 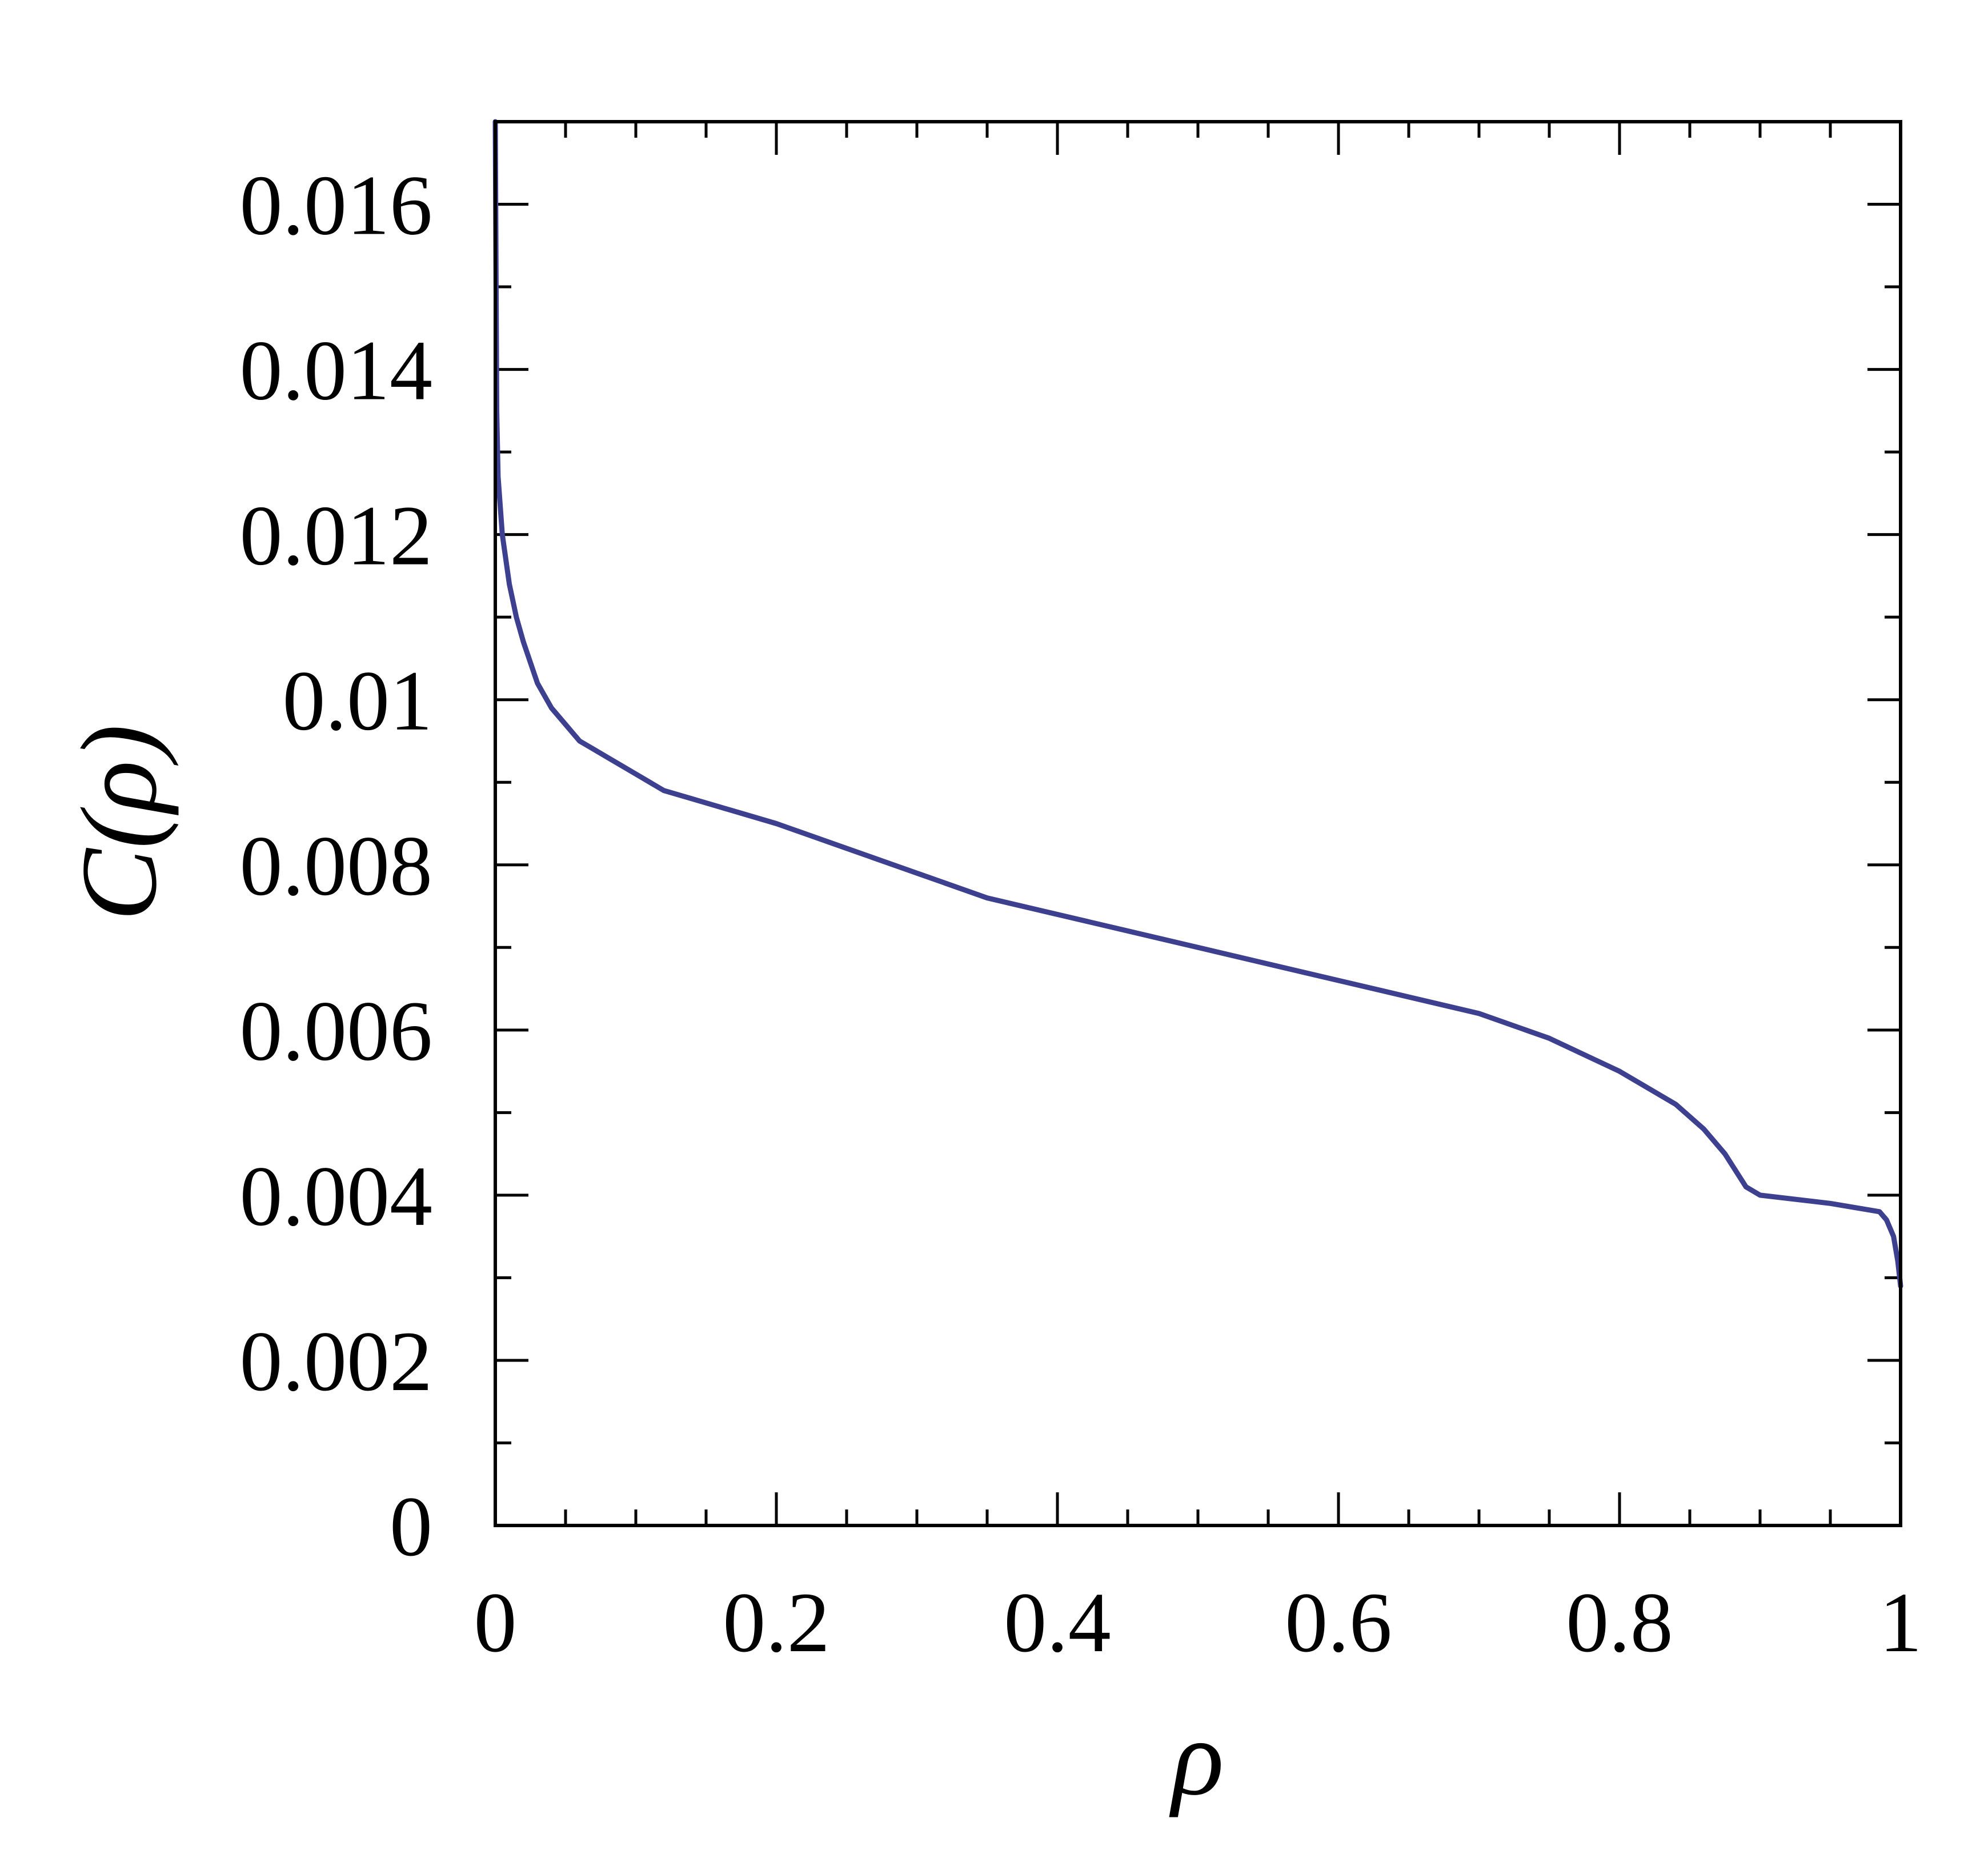 What do you see at coordinates (1900, 1623) in the screenshot?
I see `x-tick-label: 1` at bounding box center [1900, 1623].